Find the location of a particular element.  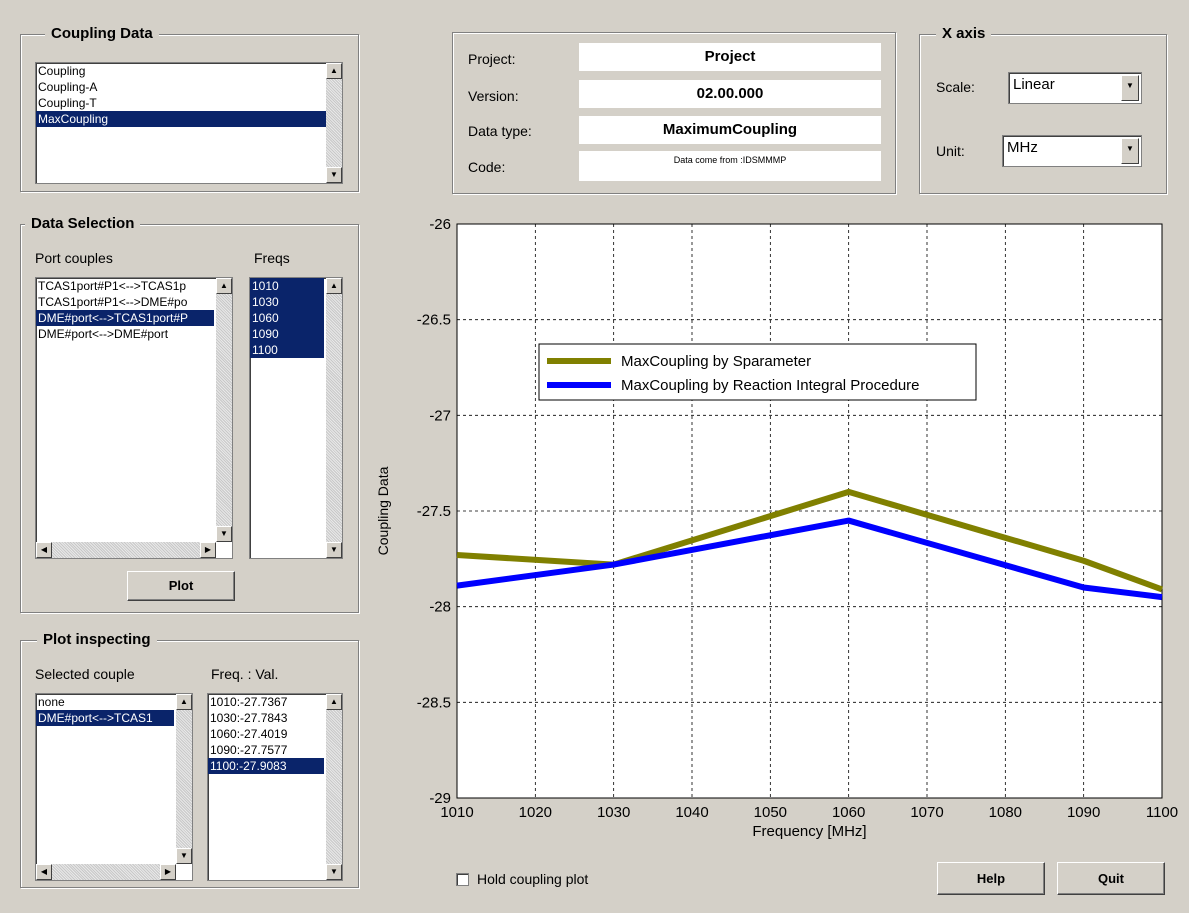

unit-label: Unit: is located at coordinates (950, 151).